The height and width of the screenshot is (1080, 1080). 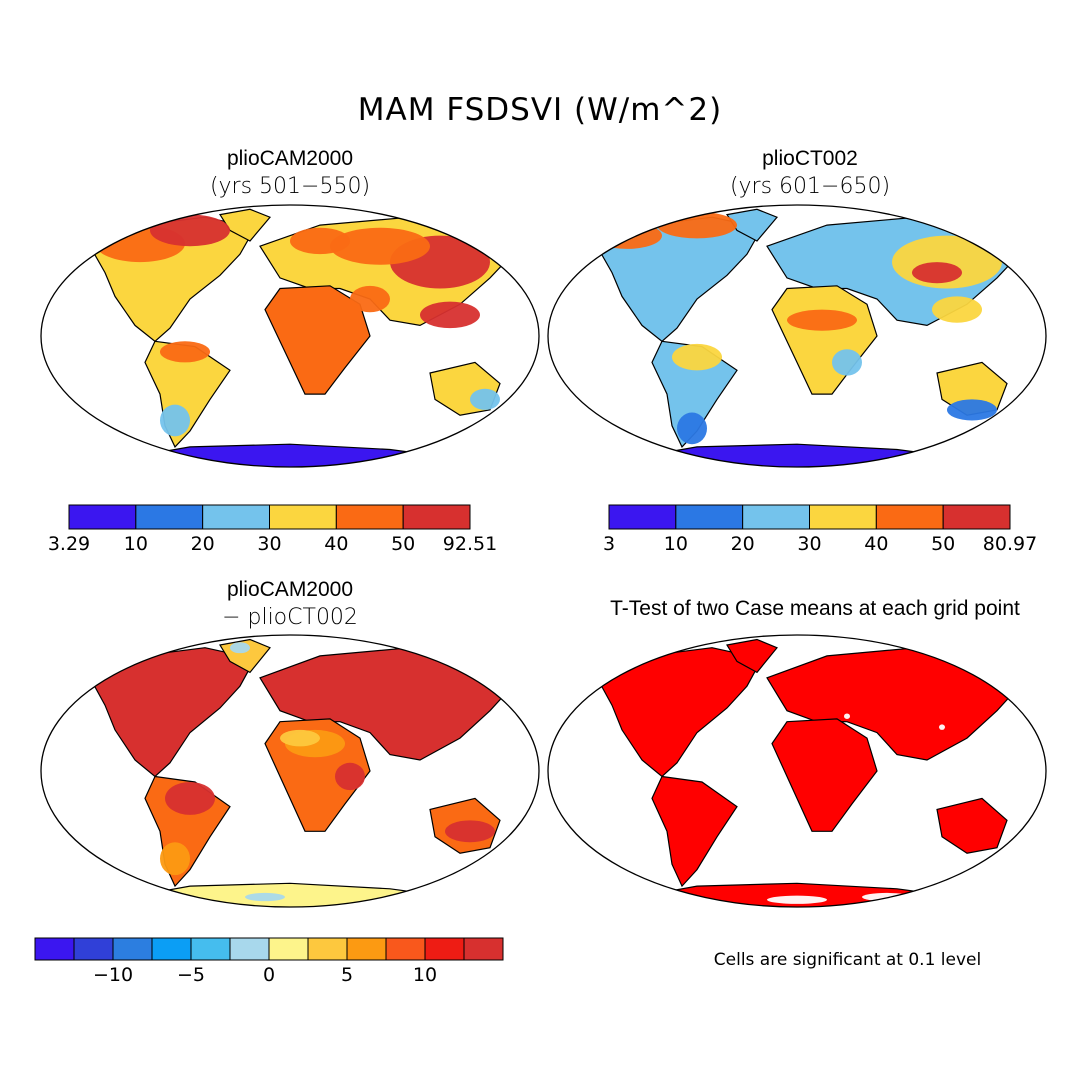 I want to click on colorbar-1-tick-label-0: 3.29, so click(x=69, y=544).